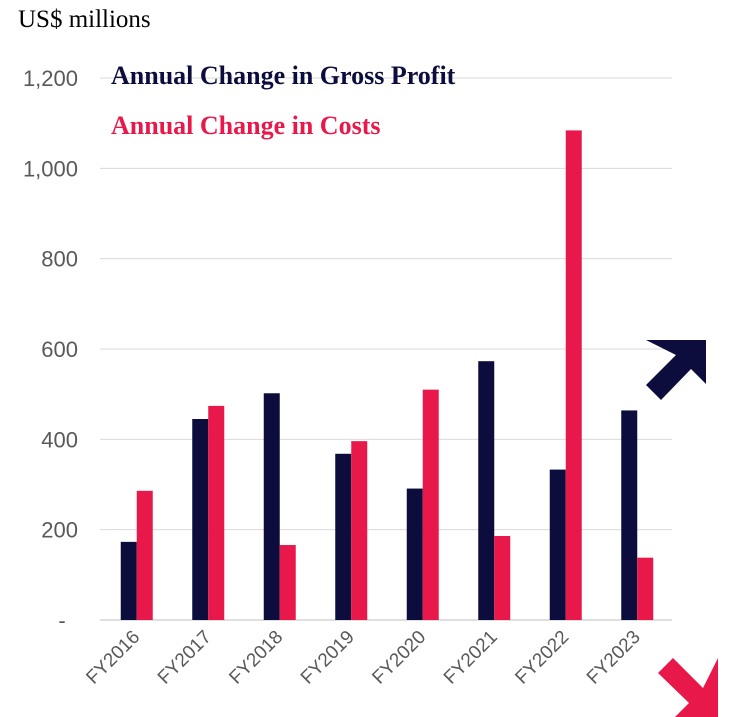 The width and height of the screenshot is (752, 717). I want to click on bar-gross-profit-fy2023, so click(629, 515).